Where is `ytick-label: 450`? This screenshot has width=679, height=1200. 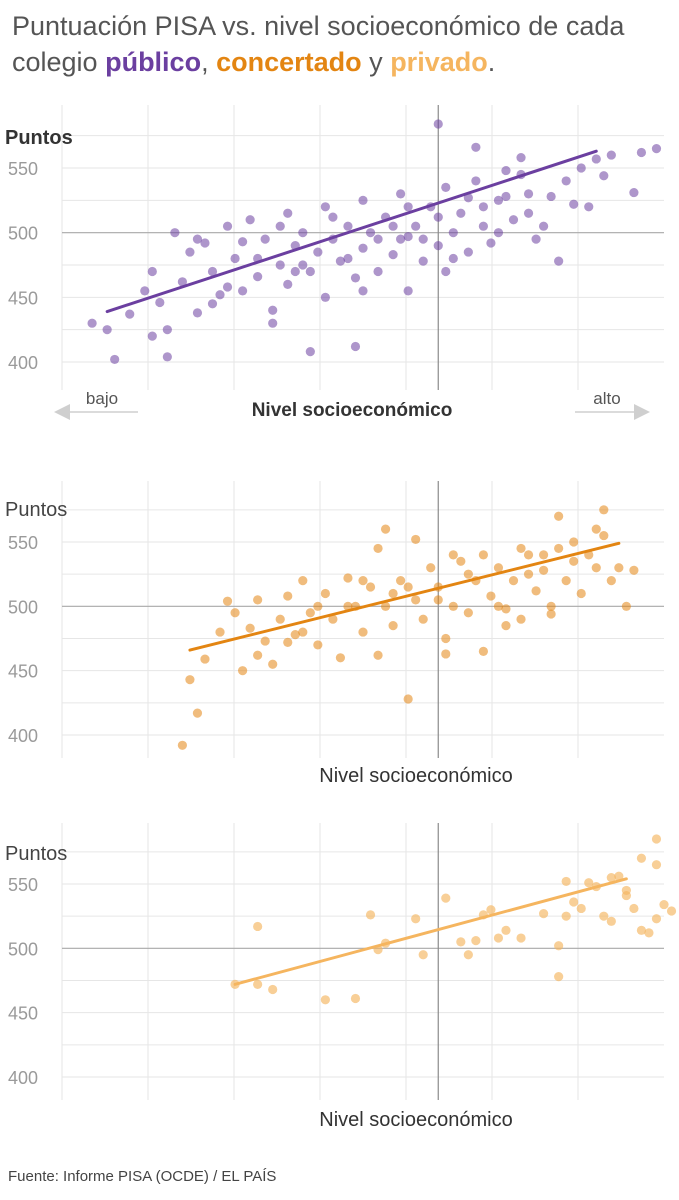 ytick-label: 450 is located at coordinates (23, 672).